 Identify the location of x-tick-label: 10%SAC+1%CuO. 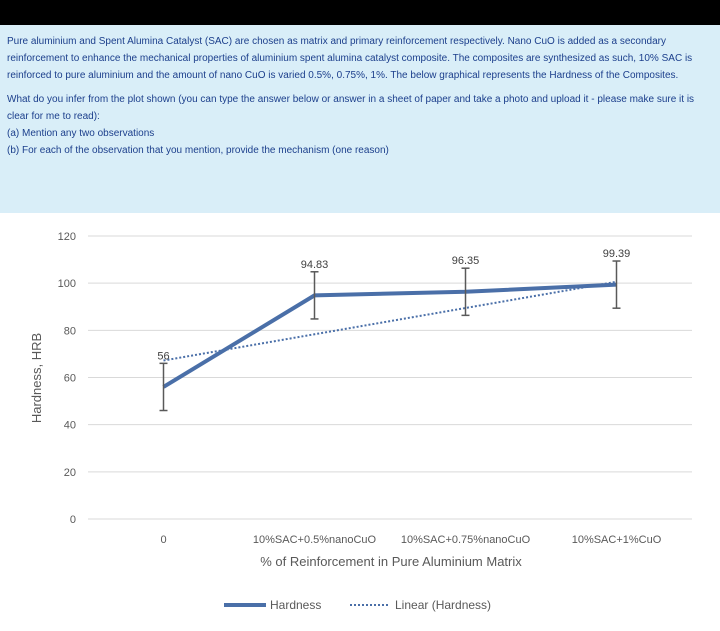
(617, 540).